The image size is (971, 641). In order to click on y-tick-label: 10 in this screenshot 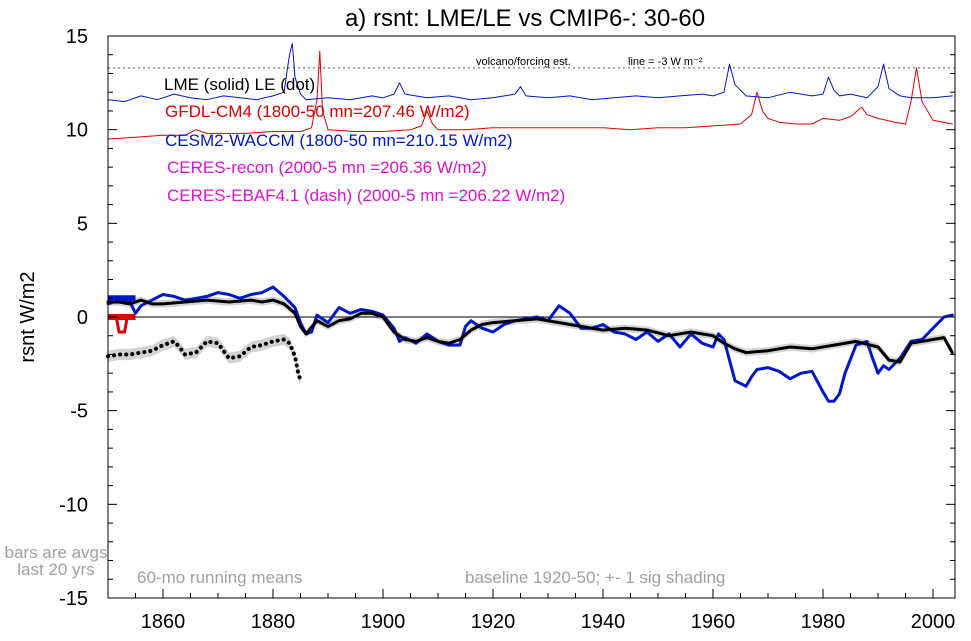, I will do `click(77, 131)`.